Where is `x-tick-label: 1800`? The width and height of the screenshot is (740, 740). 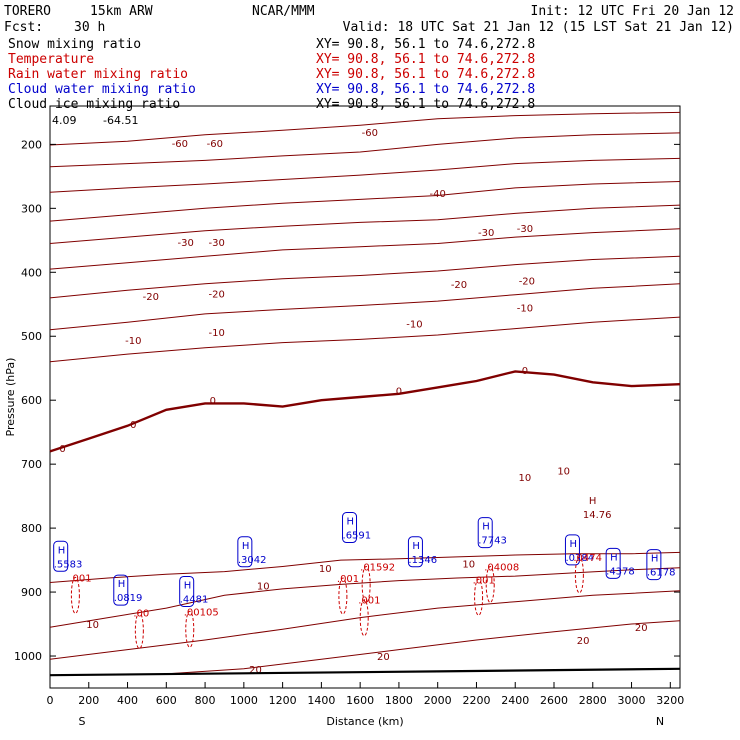
x-tick-label: 1800 is located at coordinates (399, 700).